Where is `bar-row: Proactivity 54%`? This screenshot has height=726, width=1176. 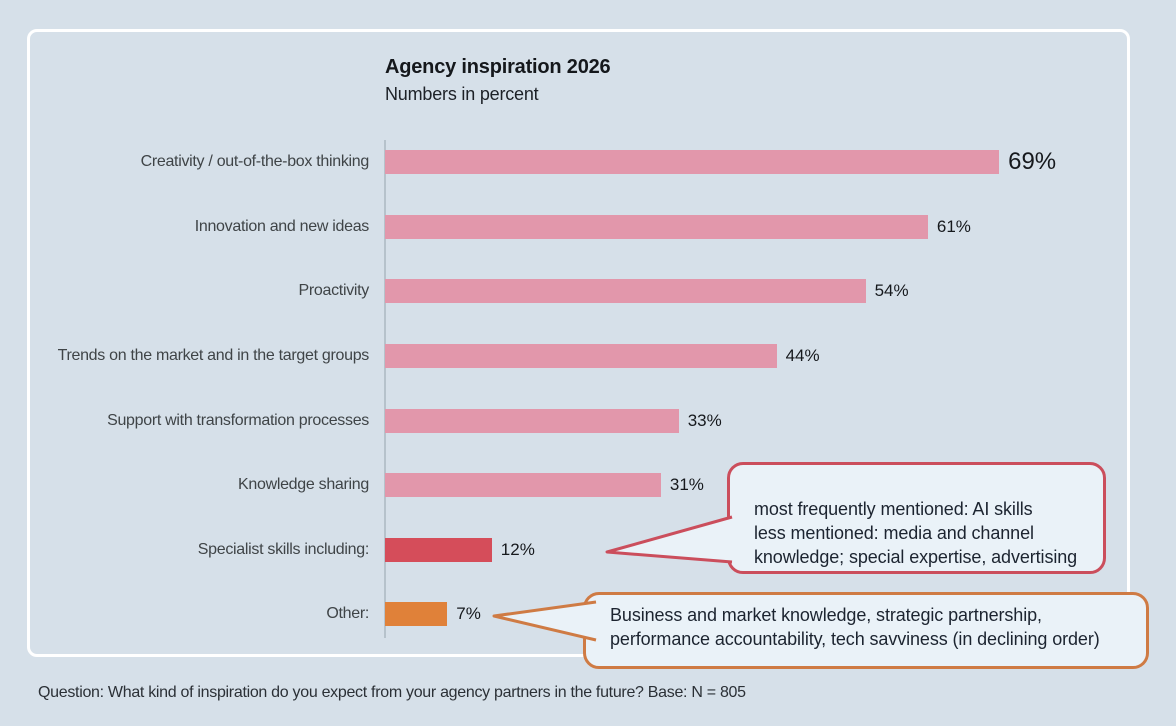 bar-row: Proactivity 54% is located at coordinates (585, 291).